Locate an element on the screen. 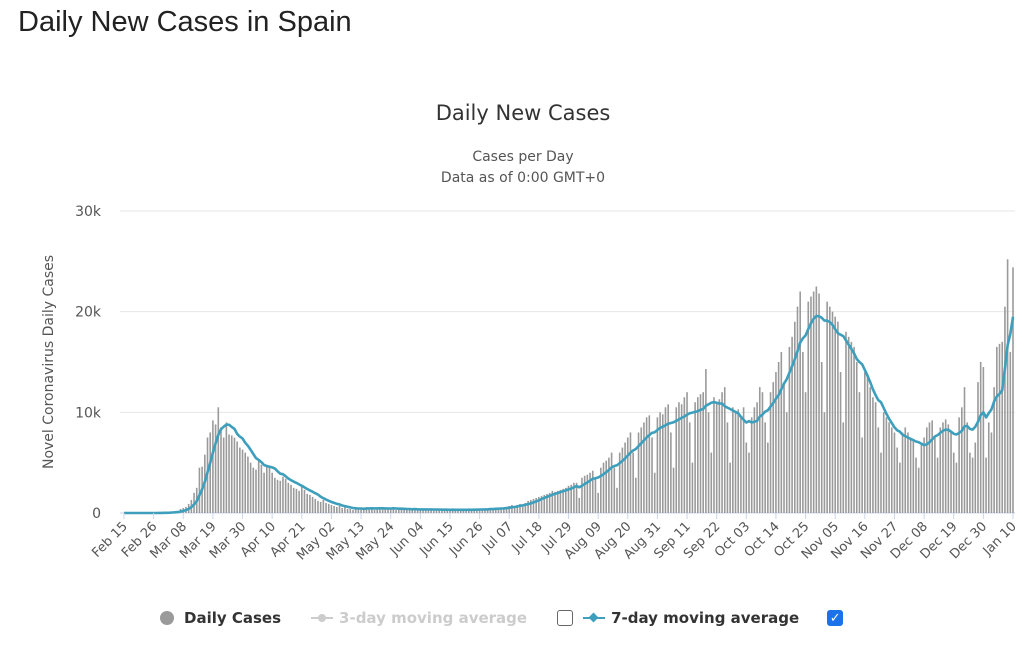 The width and height of the screenshot is (1030, 646). x-tick-label: Jan 10 is located at coordinates (1000, 539).